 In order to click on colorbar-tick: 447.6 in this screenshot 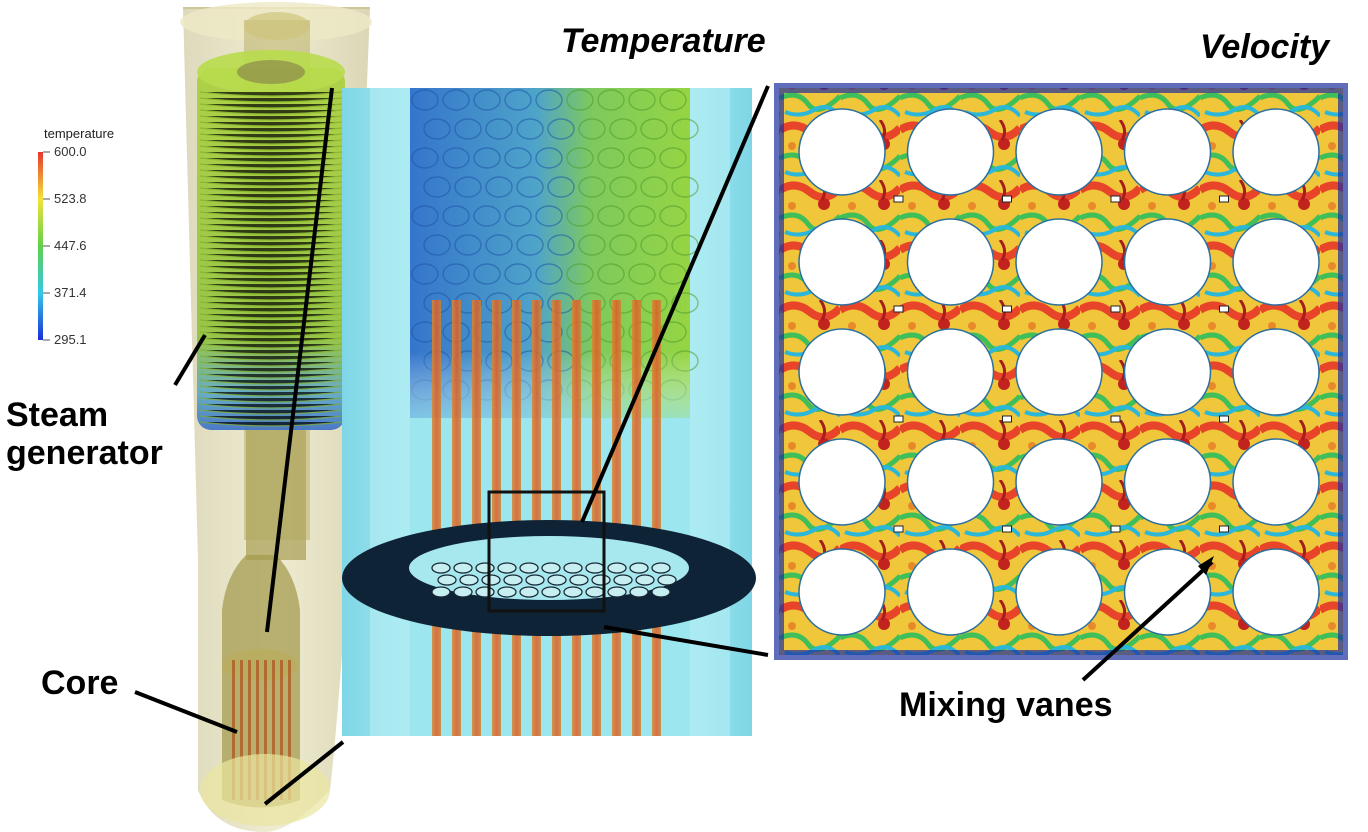, I will do `click(70, 245)`.